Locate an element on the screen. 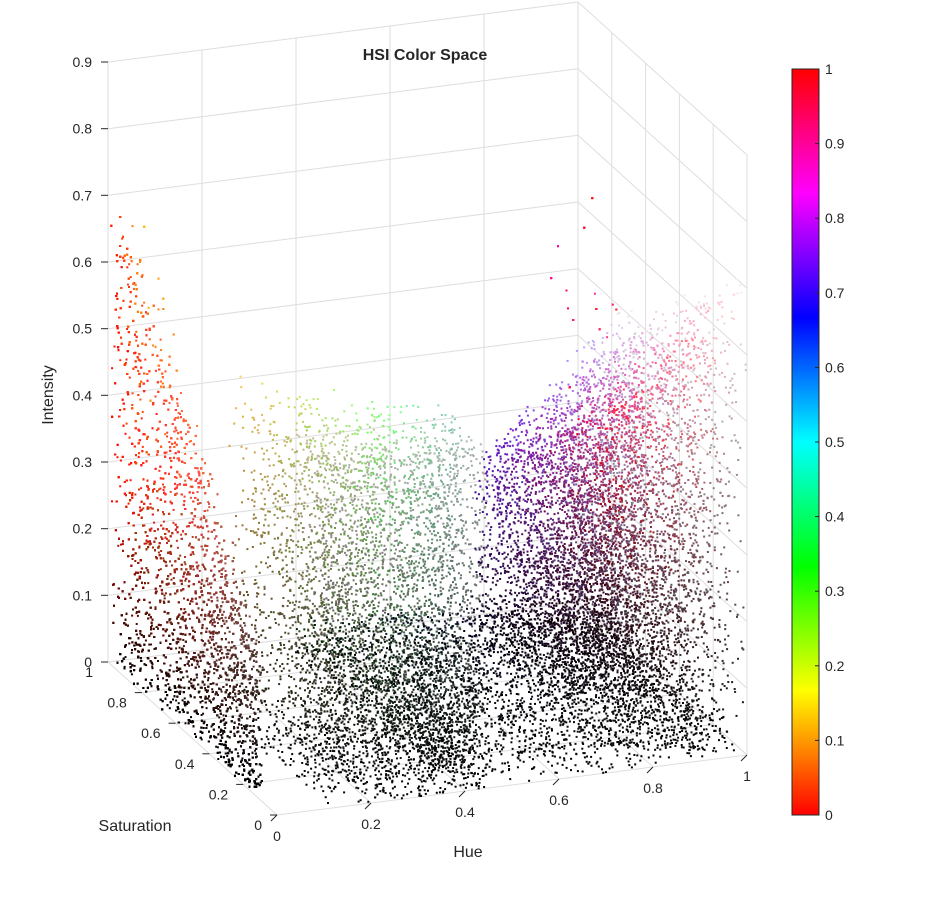  colorbar-tick-label: 0.3 is located at coordinates (835, 591).